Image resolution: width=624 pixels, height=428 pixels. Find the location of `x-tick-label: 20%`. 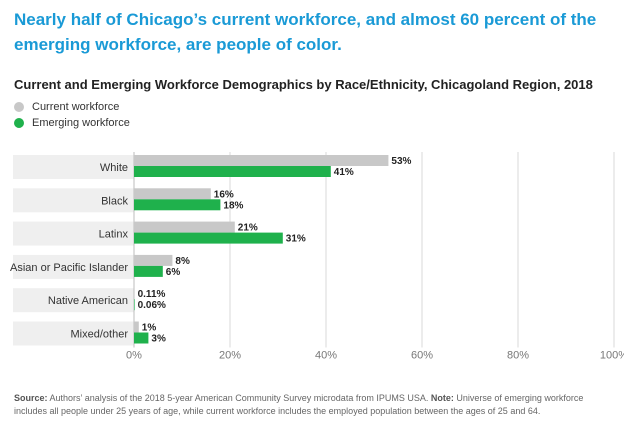

x-tick-label: 20% is located at coordinates (230, 356).